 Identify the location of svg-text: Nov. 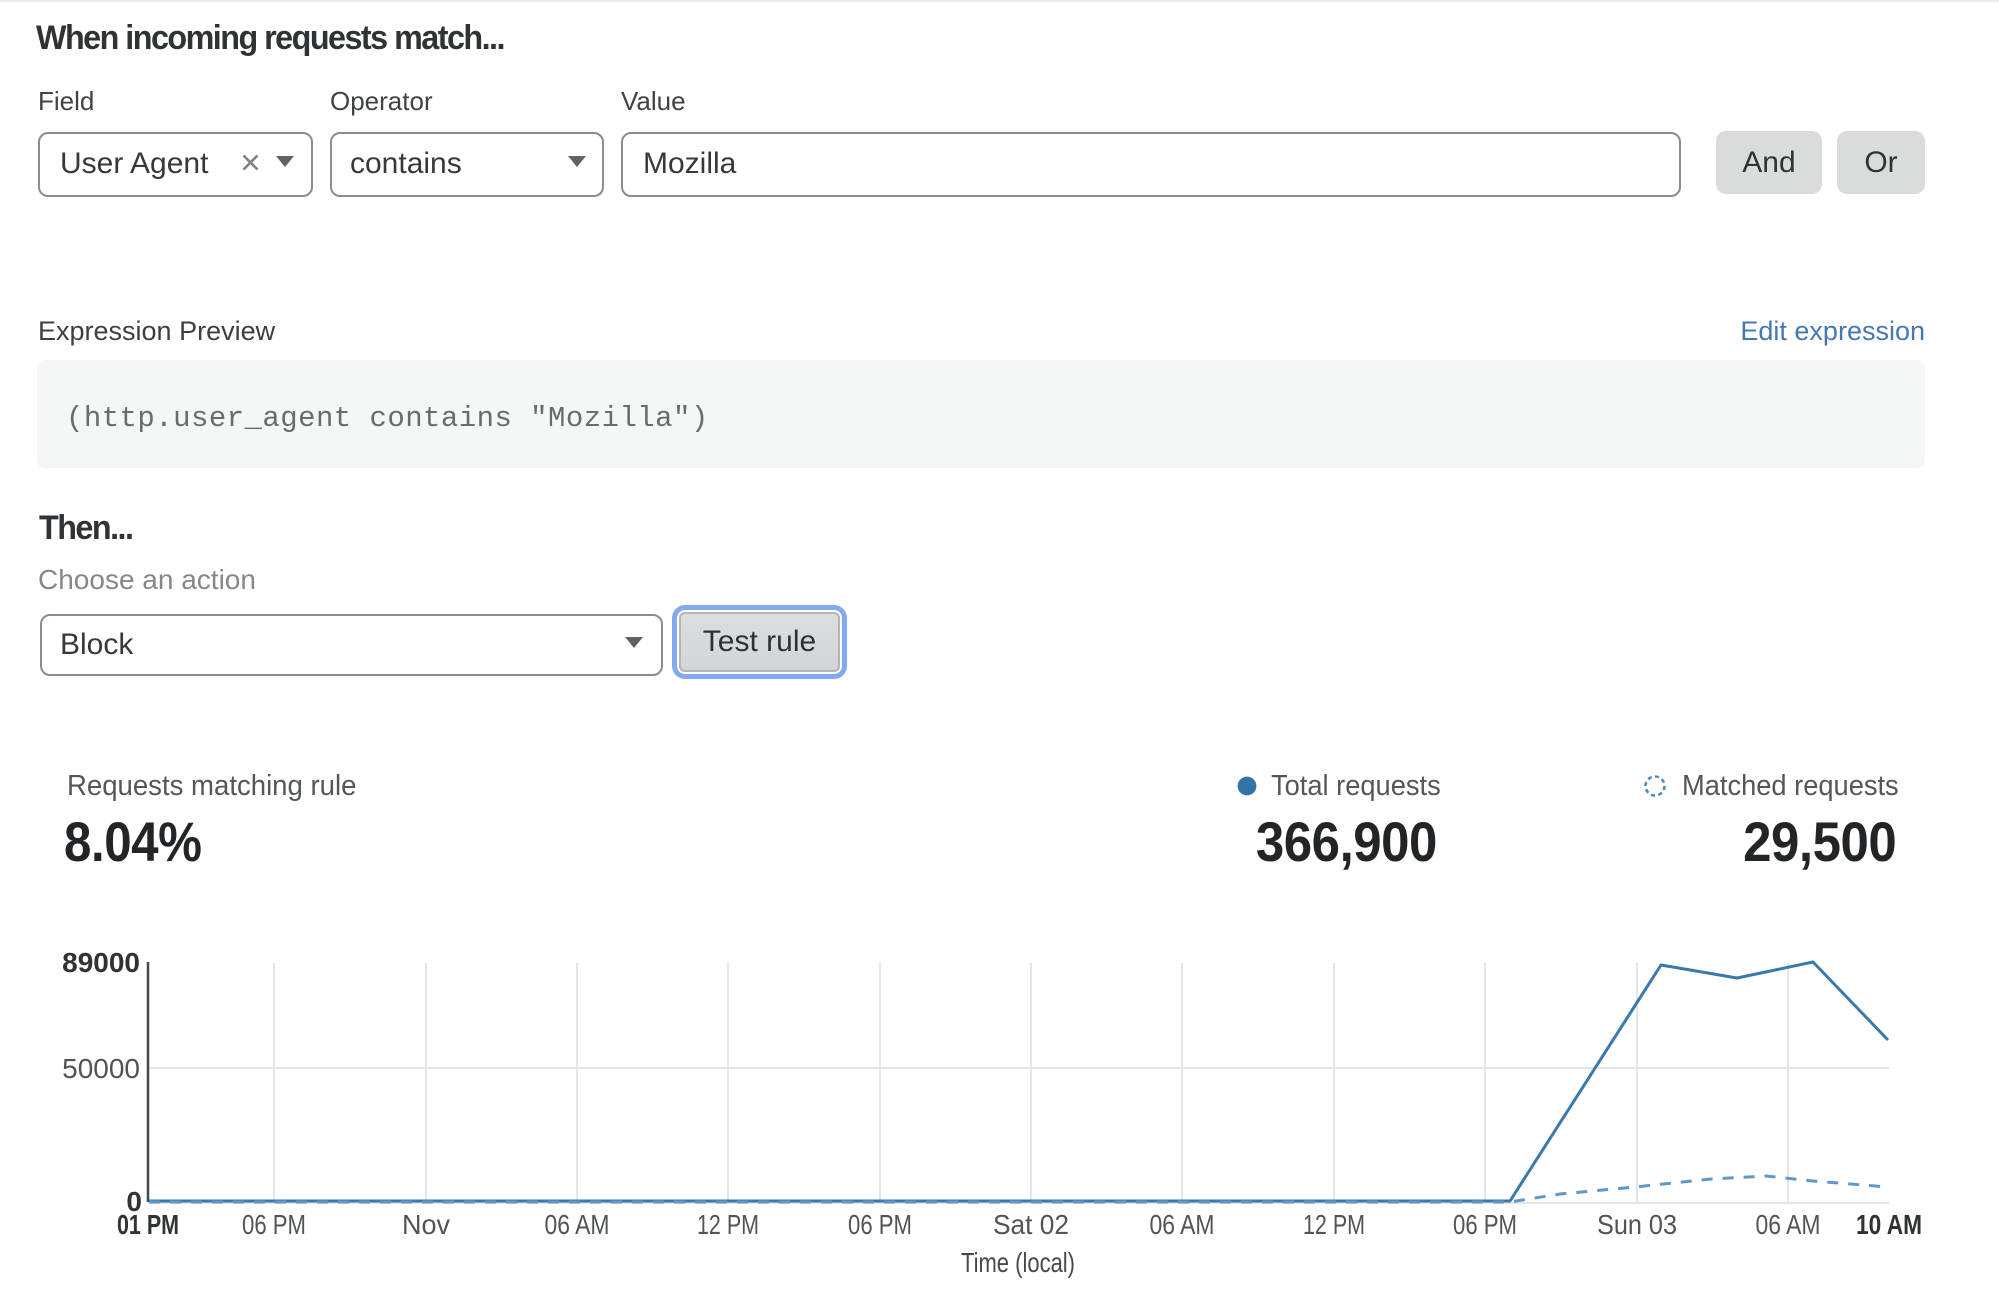
(426, 1224).